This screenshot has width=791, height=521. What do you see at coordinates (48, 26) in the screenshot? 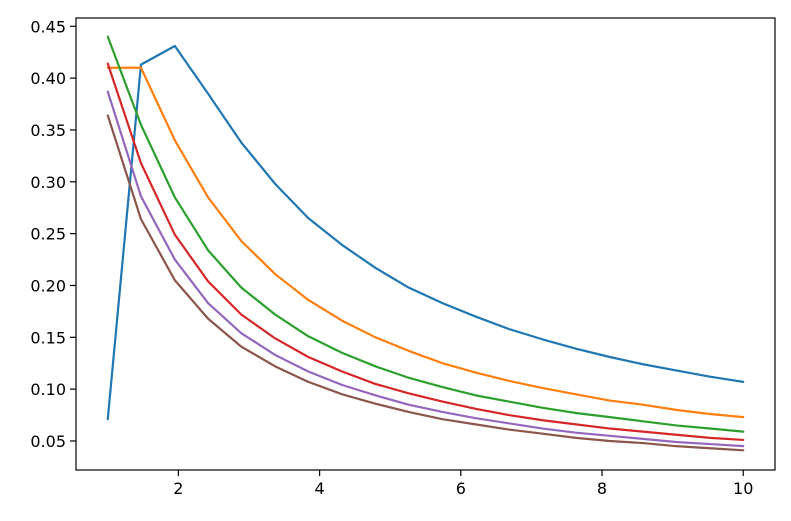
I see `y-tick-label: 0.45` at bounding box center [48, 26].